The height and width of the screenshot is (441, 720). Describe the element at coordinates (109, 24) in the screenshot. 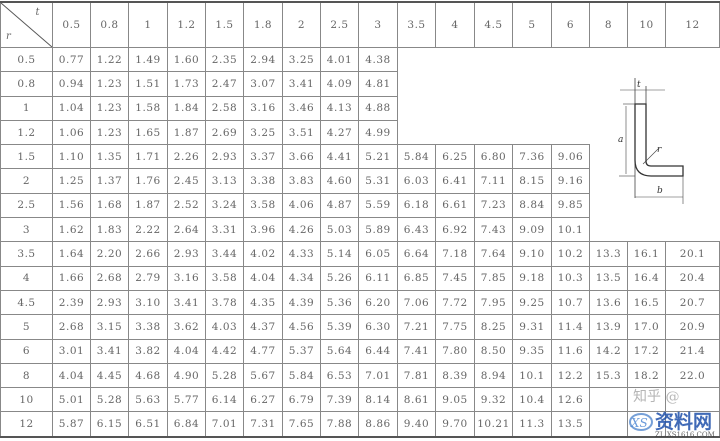

I see `t-header-0.8: 0.8` at that location.